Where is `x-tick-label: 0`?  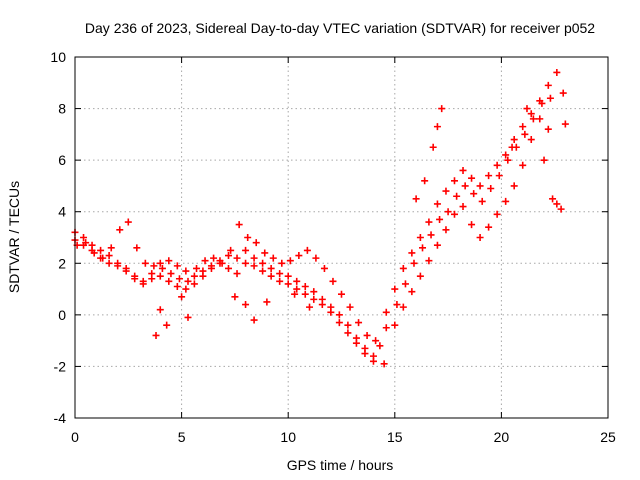 x-tick-label: 0 is located at coordinates (75, 437).